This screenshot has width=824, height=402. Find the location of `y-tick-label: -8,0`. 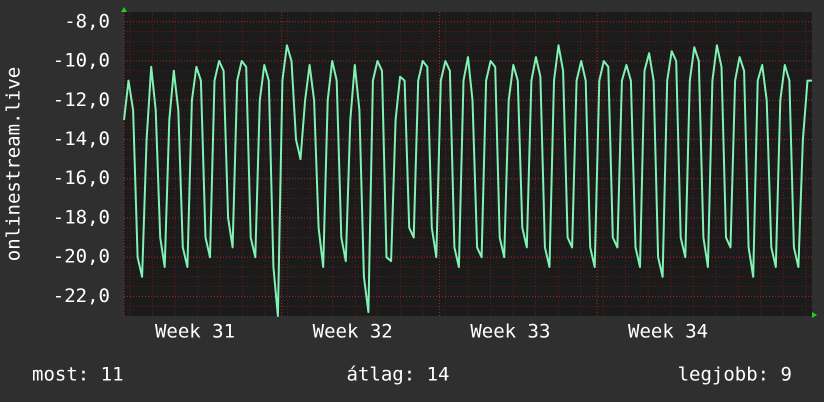

y-tick-label: -8,0 is located at coordinates (87, 21).